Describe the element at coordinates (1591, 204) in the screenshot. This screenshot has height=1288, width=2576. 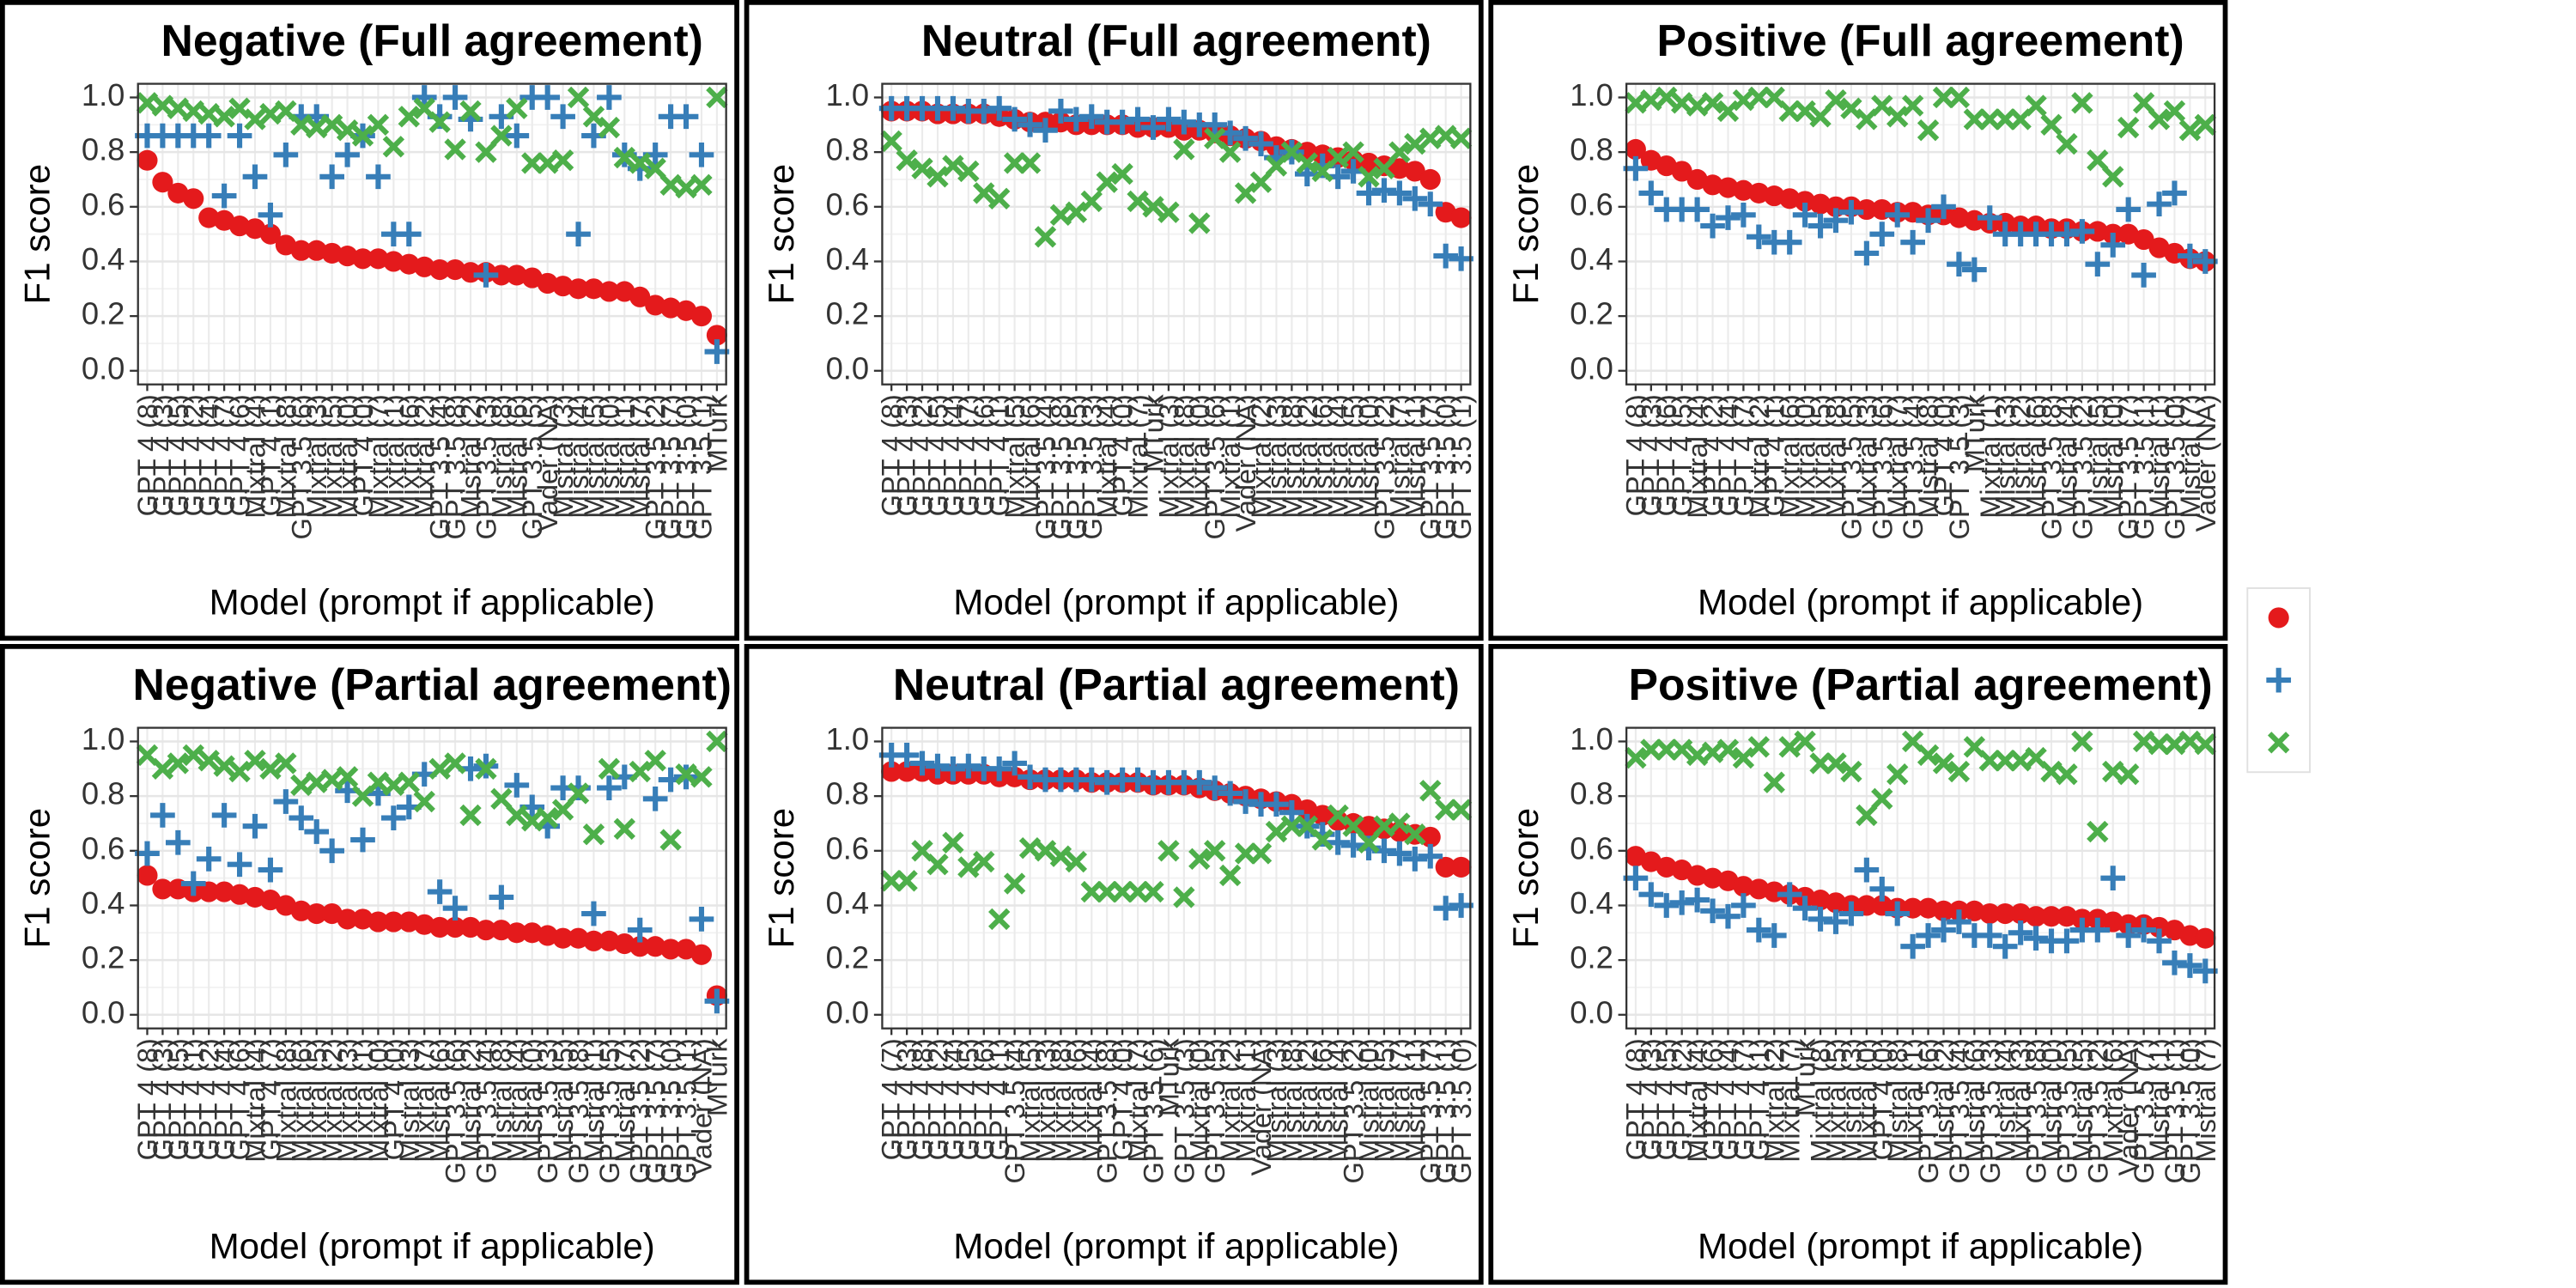
I see `y-tick-label: 0.6` at that location.